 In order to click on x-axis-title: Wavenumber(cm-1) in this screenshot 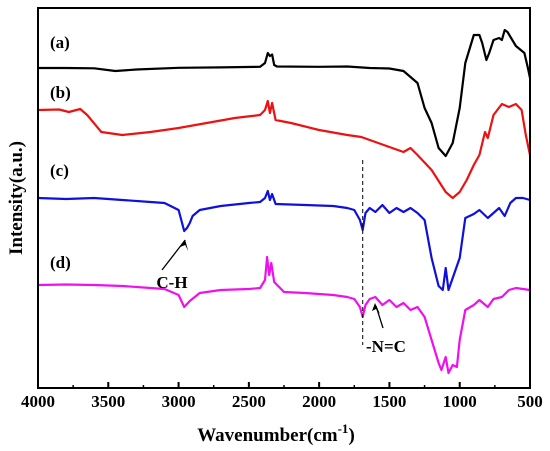, I will do `click(276, 433)`.